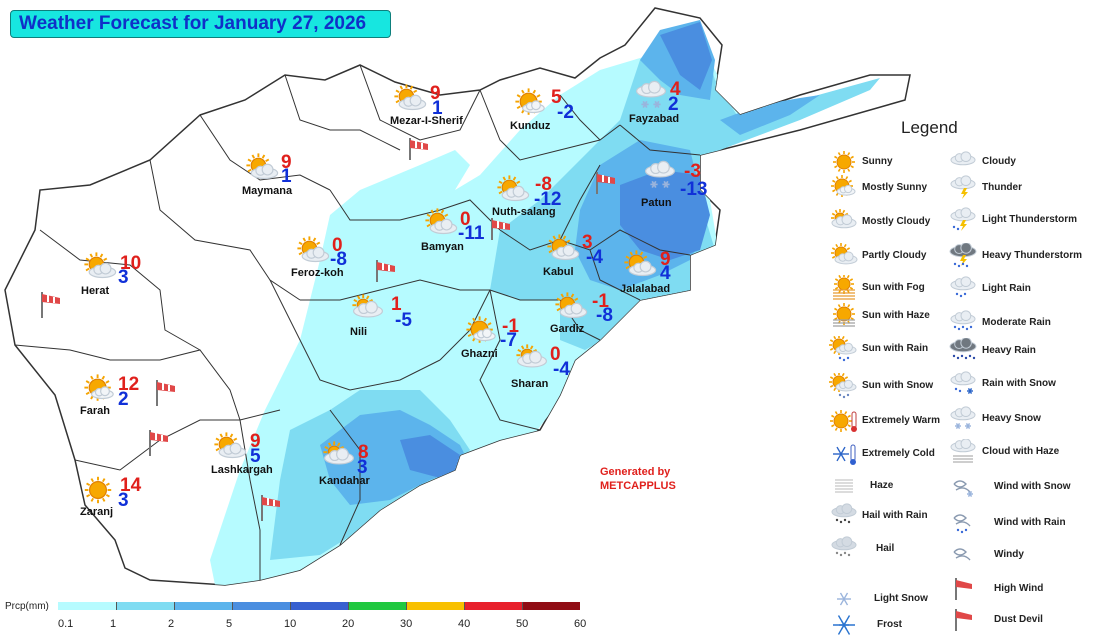 The width and height of the screenshot is (1100, 637). What do you see at coordinates (963, 451) in the screenshot?
I see `legend-cloud-with-haze-icon` at bounding box center [963, 451].